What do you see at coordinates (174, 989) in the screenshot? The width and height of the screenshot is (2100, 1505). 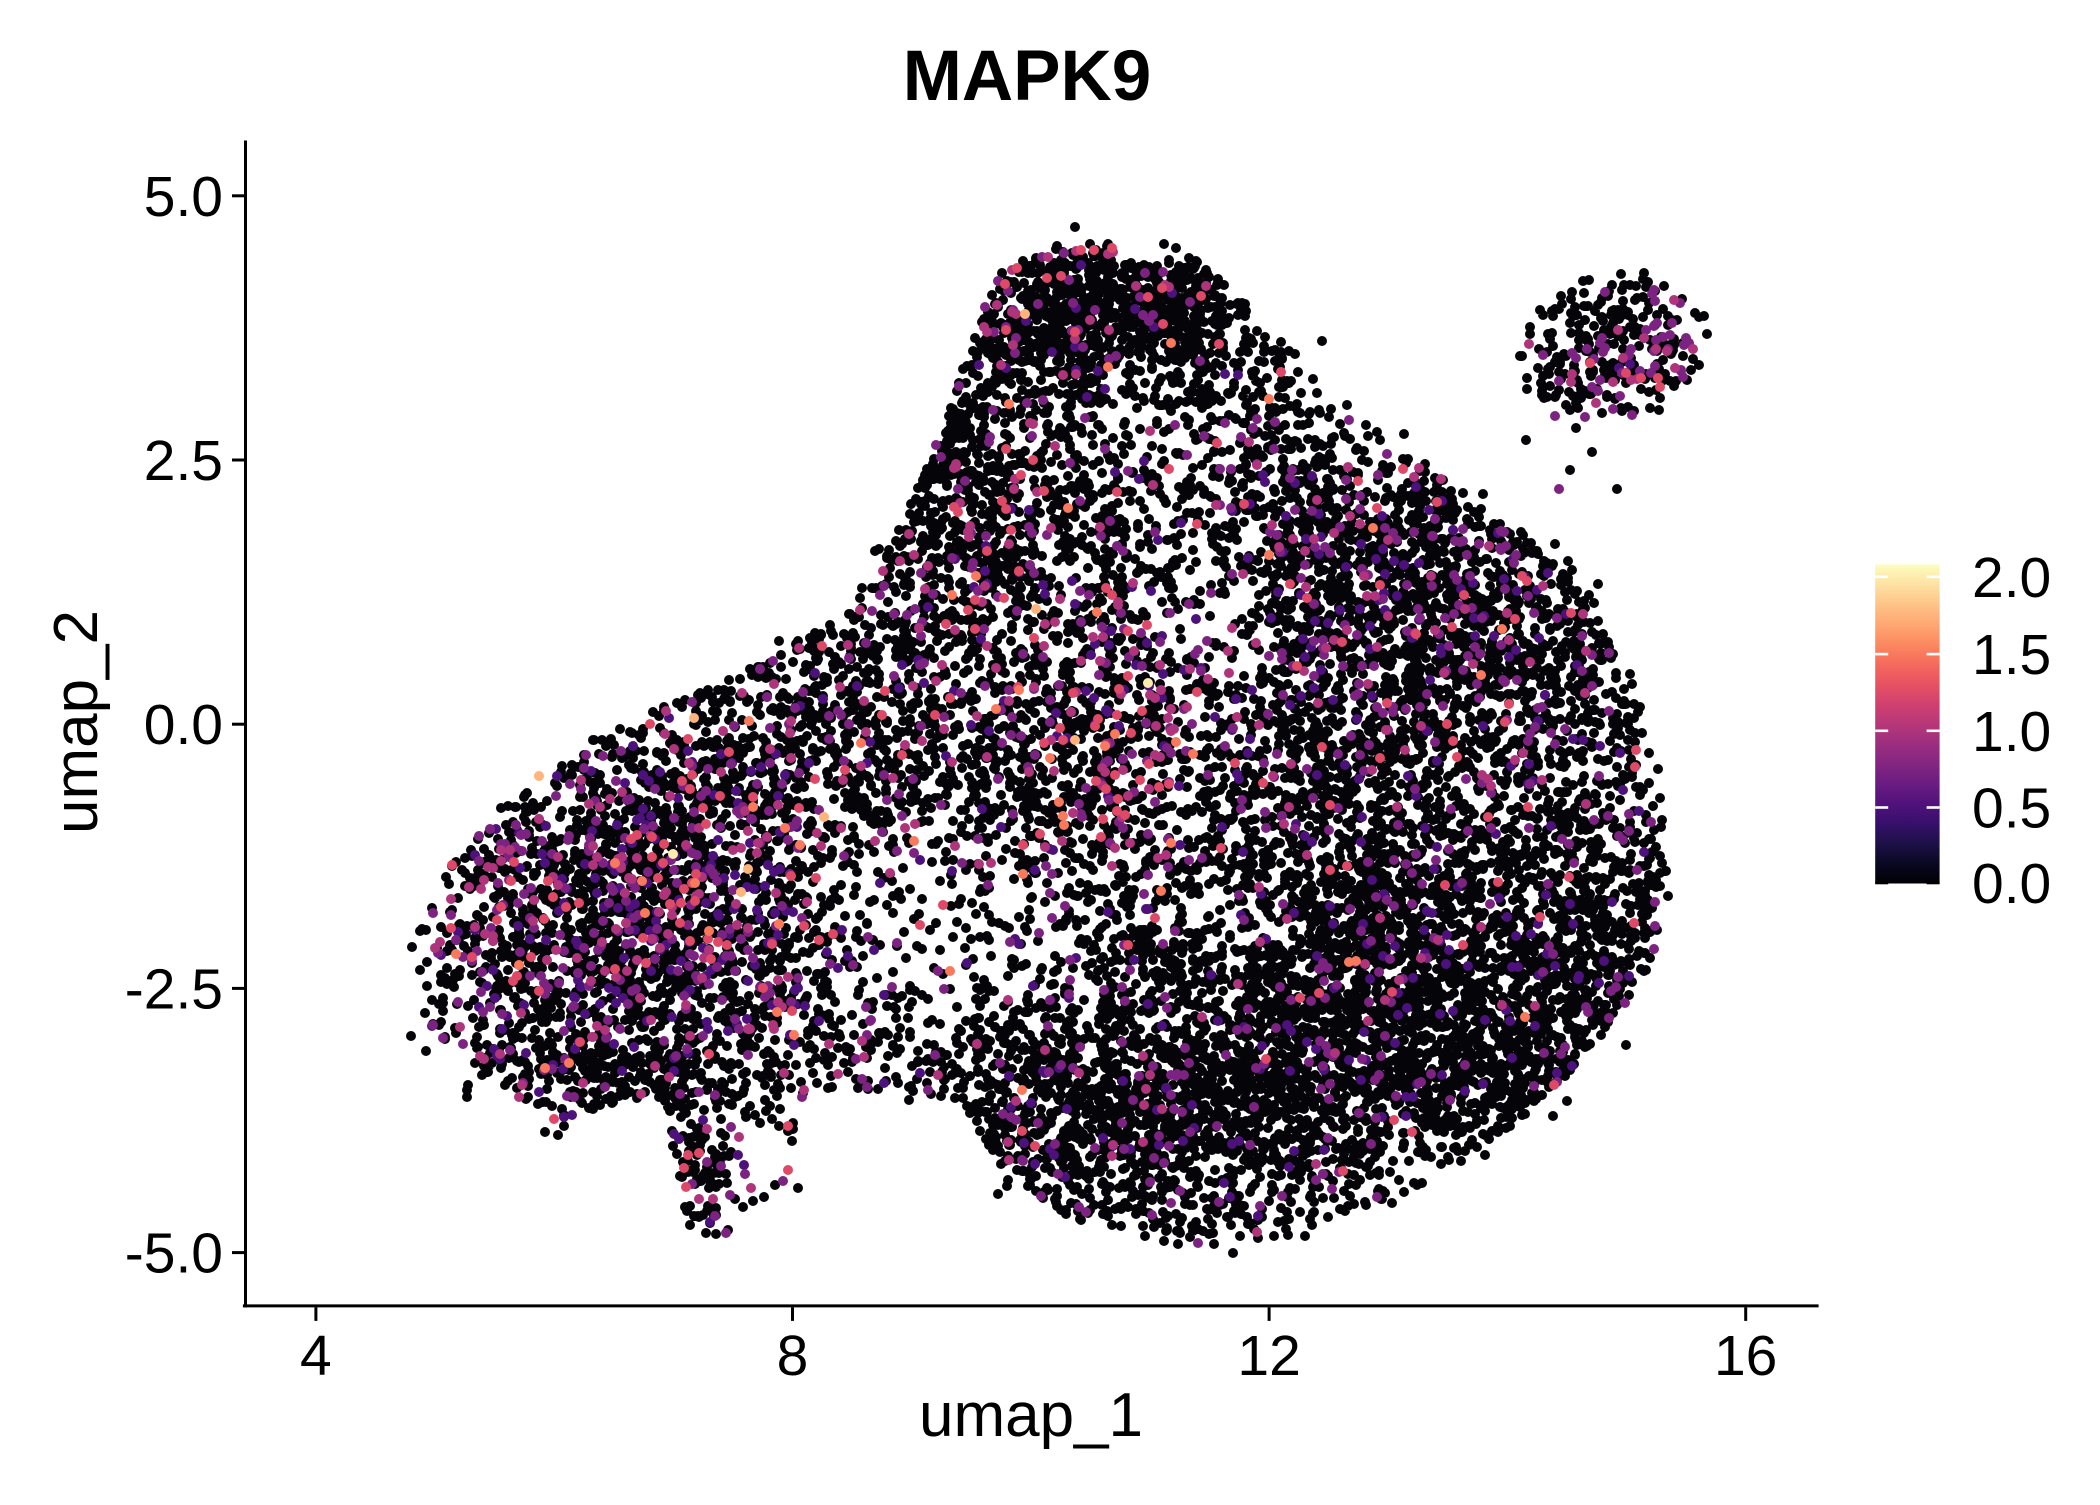 I see `svg-text: -2.5` at bounding box center [174, 989].